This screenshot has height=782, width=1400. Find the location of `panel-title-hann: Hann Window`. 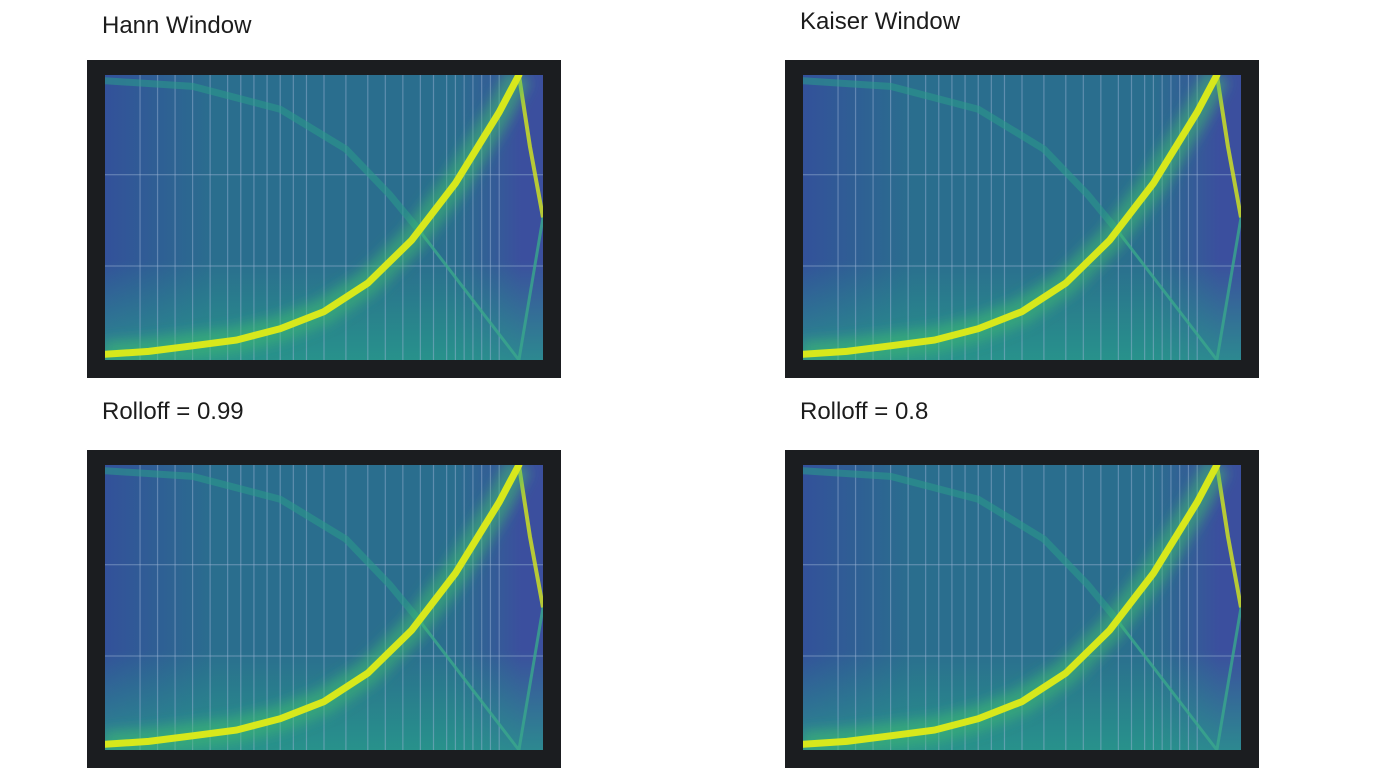

panel-title-hann: Hann Window is located at coordinates (177, 25).